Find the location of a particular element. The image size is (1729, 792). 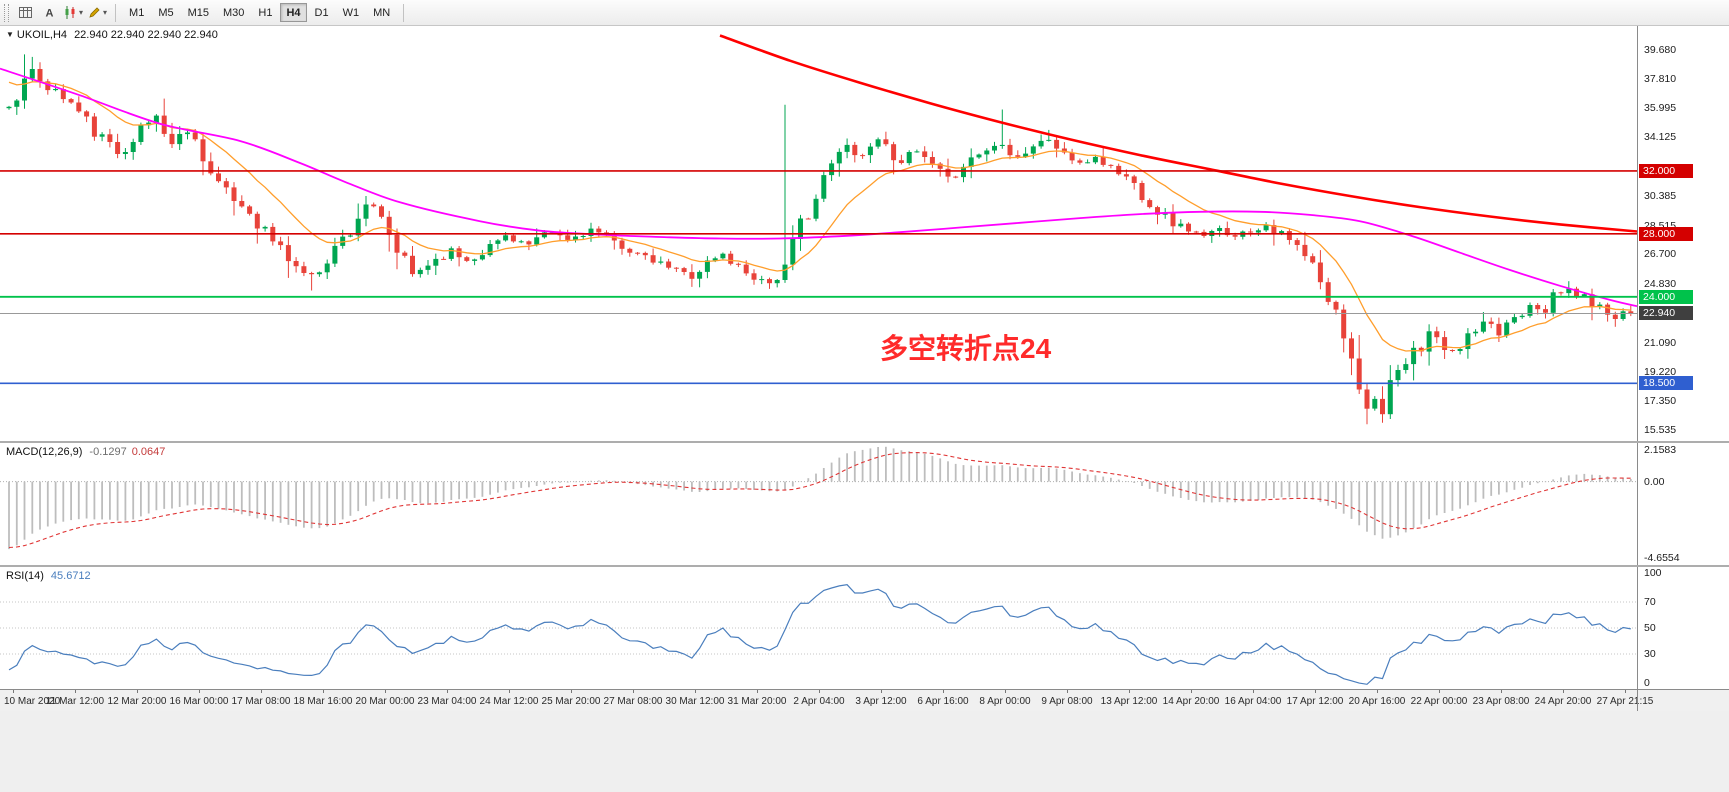

price-badge-28.000: 28.000 is located at coordinates (1666, 233).